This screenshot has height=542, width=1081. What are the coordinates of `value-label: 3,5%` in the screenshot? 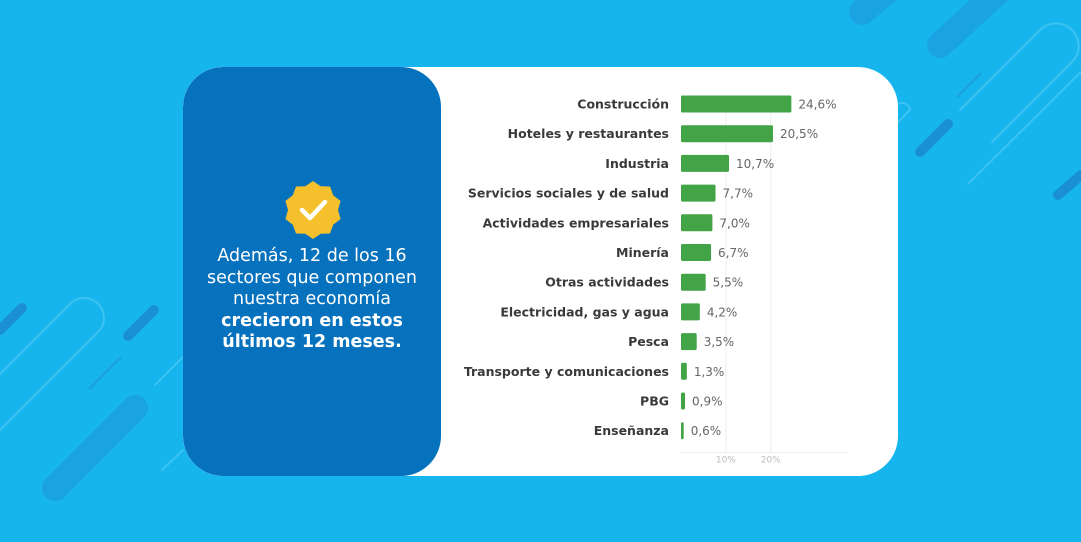 It's located at (719, 342).